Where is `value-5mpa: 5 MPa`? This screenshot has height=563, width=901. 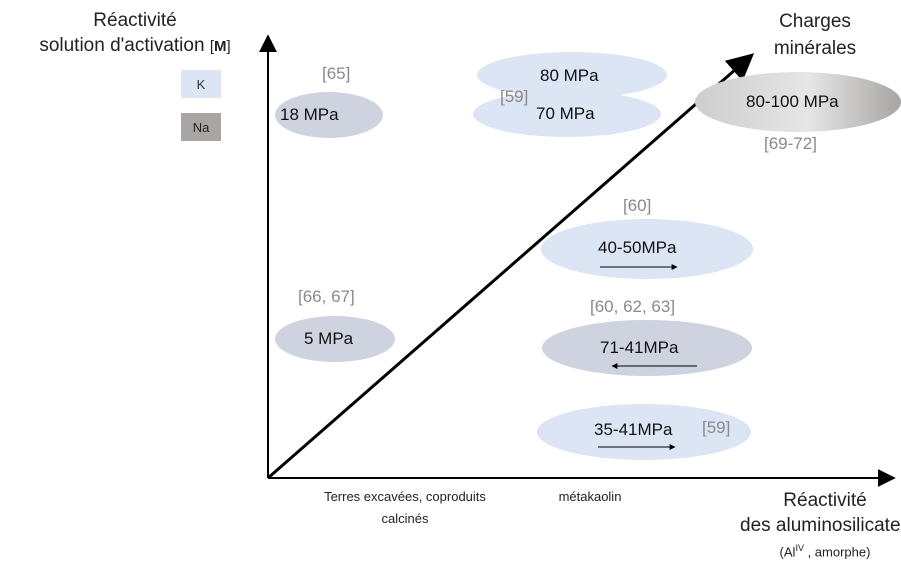
value-5mpa: 5 MPa is located at coordinates (329, 338).